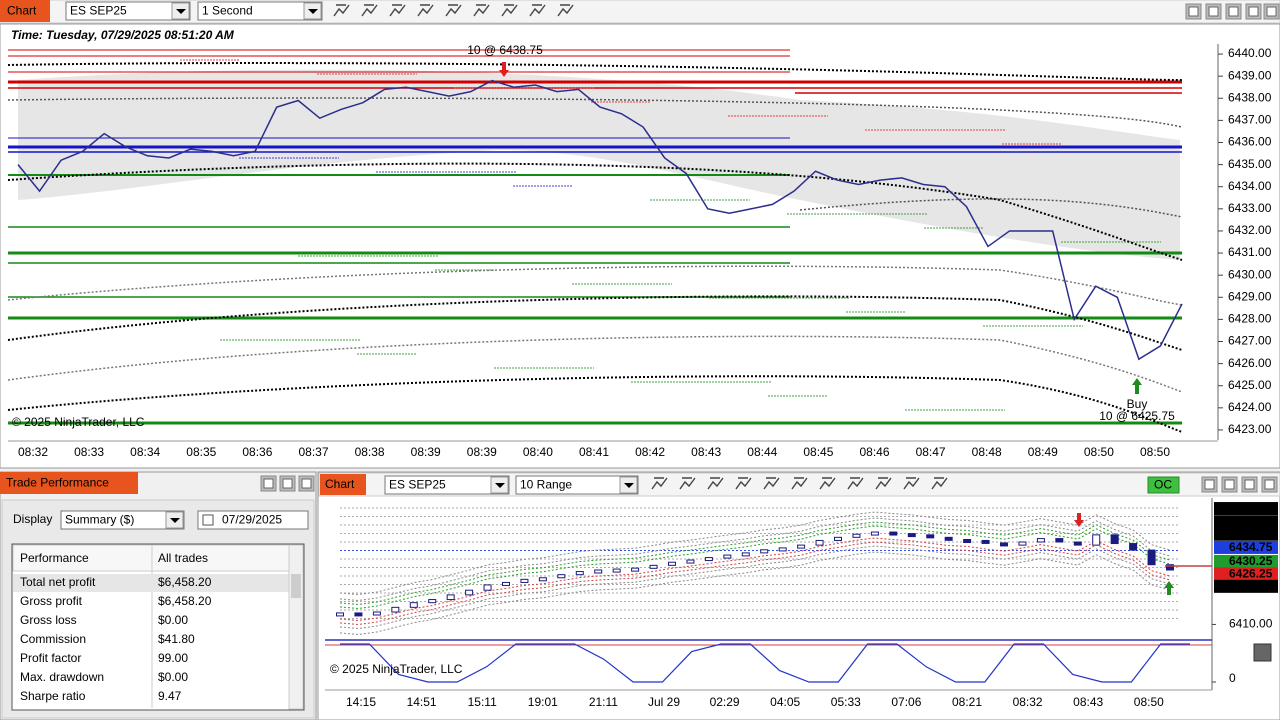 Image resolution: width=1280 pixels, height=720 pixels. What do you see at coordinates (122, 520) in the screenshot?
I see `display-select` at bounding box center [122, 520].